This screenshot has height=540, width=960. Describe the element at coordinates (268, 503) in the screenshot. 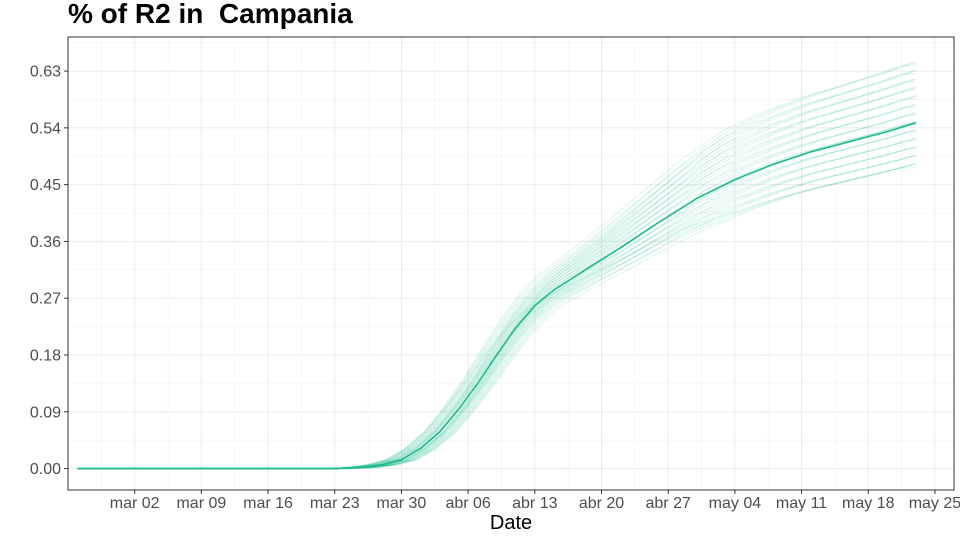

I see `x-tick-label: mar 16` at that location.